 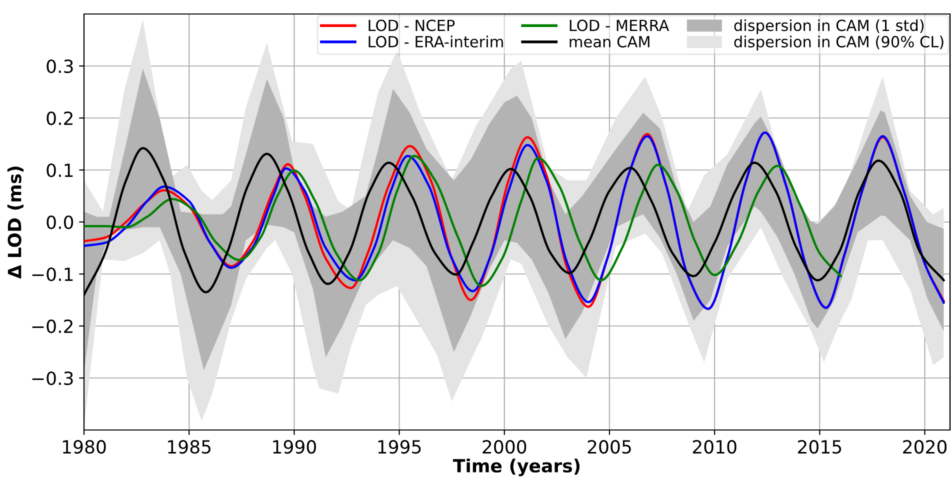 I want to click on x-tick-label: 1995, so click(x=399, y=447).